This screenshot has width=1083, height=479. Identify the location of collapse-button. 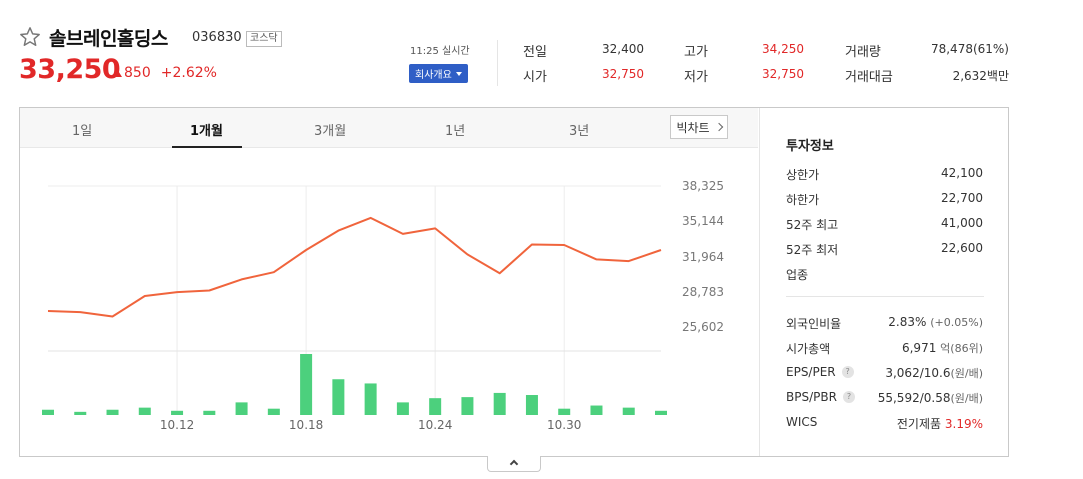
(514, 464).